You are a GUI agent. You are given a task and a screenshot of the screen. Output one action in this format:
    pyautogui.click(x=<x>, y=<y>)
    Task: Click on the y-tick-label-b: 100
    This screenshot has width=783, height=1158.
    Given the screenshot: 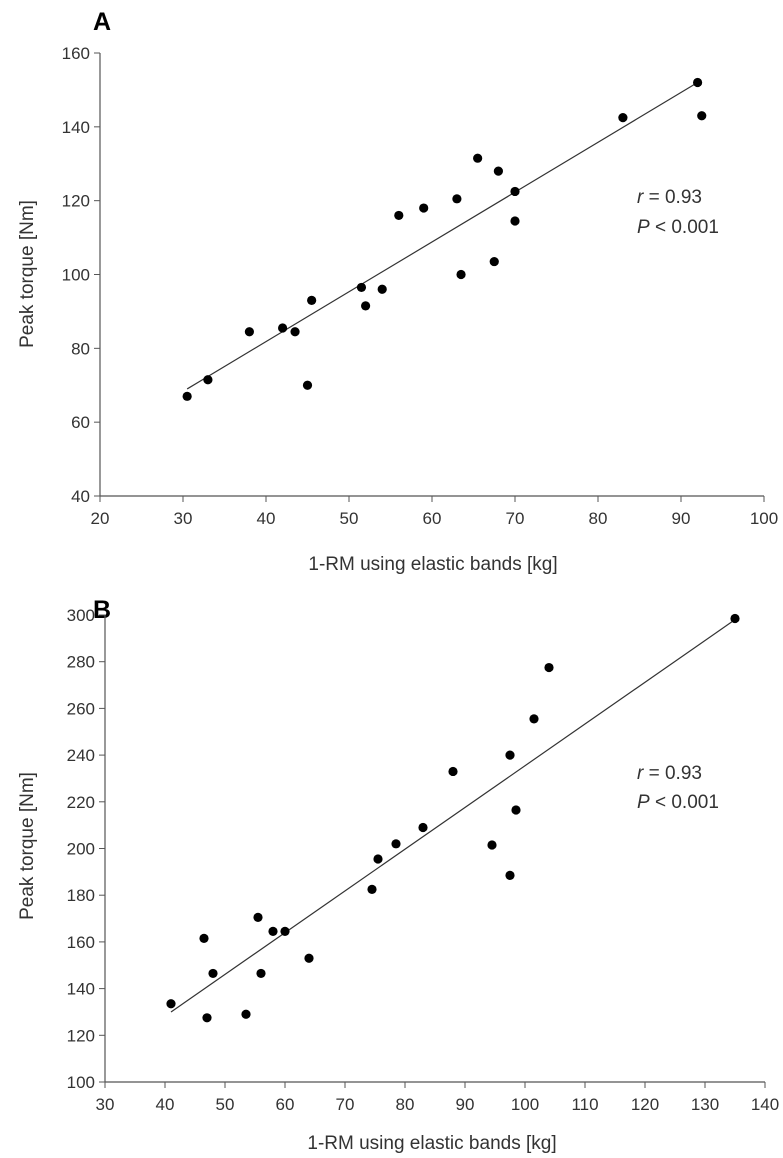 What is the action you would take?
    pyautogui.click(x=81, y=1082)
    